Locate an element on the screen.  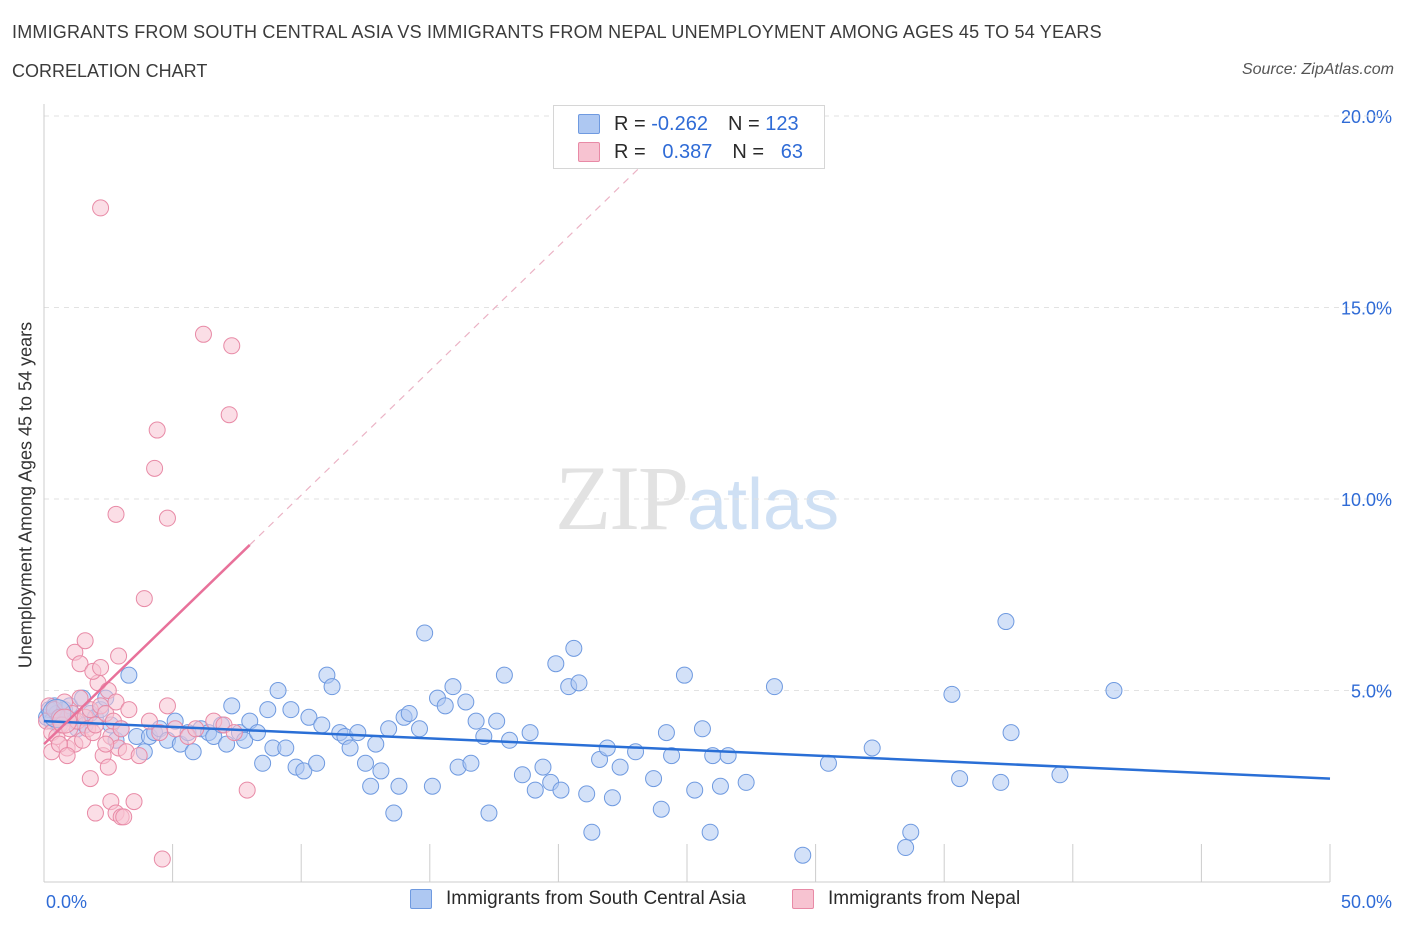
x-tick-label: 50.0% is located at coordinates (1366, 902).